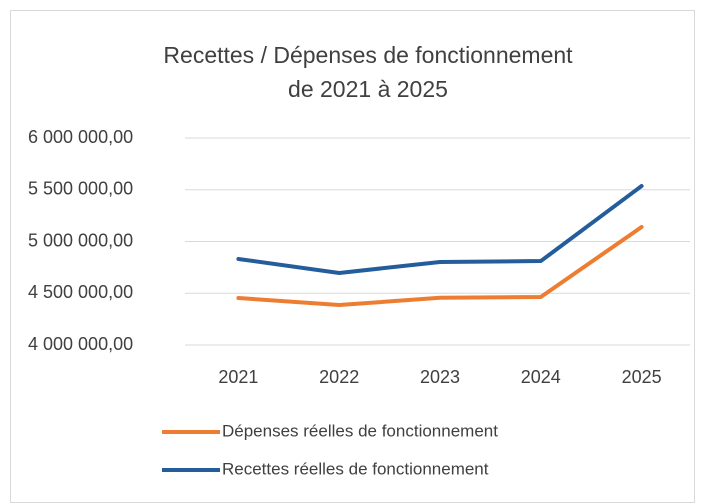 Image resolution: width=705 pixels, height=503 pixels. I want to click on y-tick-label: 4 500 000,00, so click(80, 292).